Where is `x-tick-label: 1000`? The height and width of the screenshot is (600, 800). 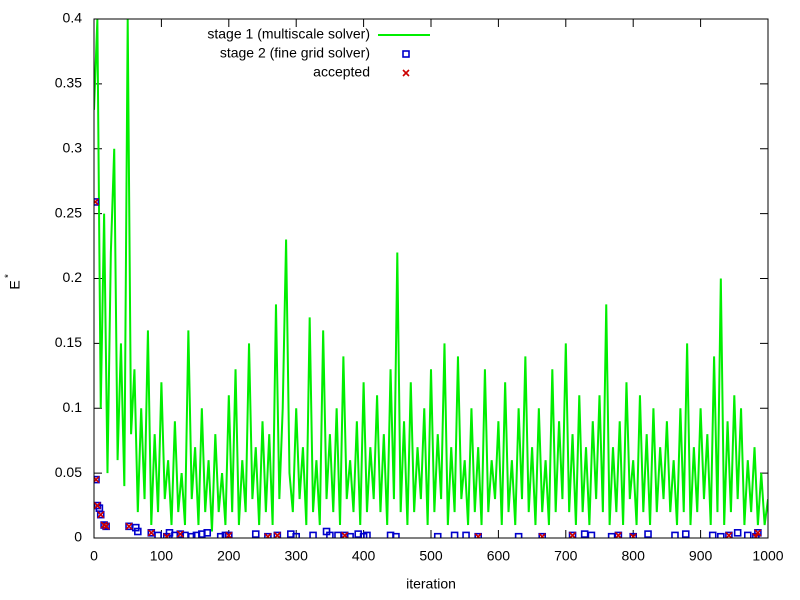 x-tick-label: 1000 is located at coordinates (767, 556).